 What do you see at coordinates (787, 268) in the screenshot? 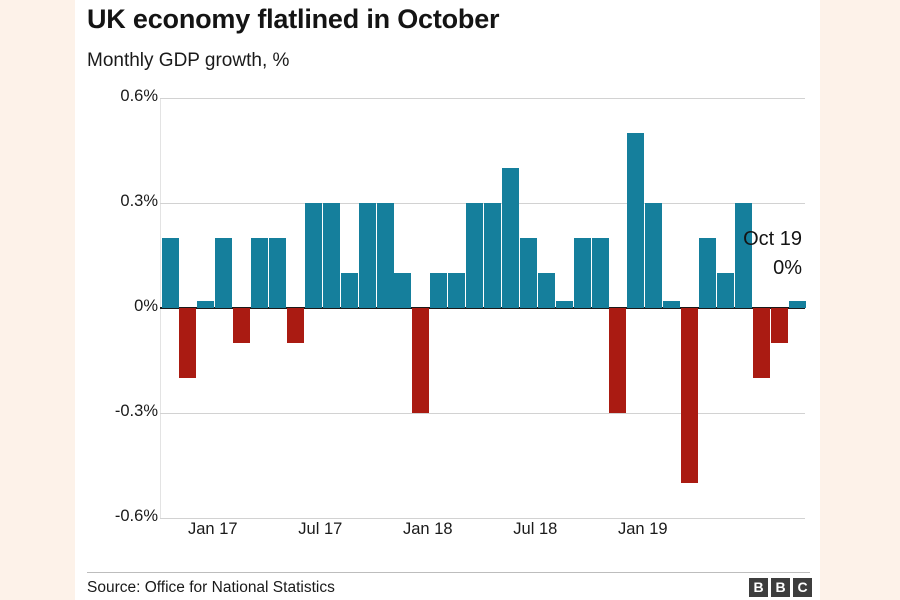
I see `annotation-value: 0%` at bounding box center [787, 268].